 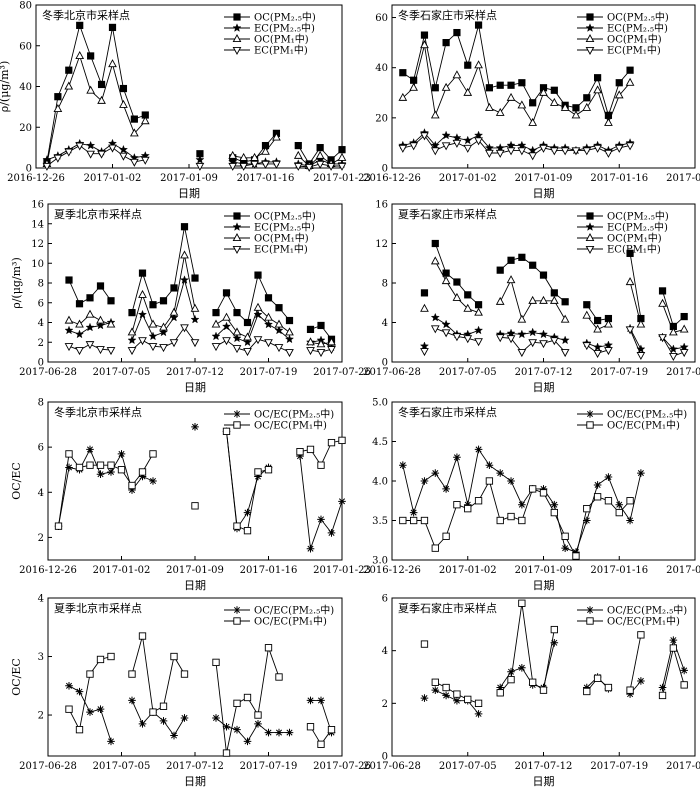 I want to click on x-tick-label: 2017-07-26, so click(x=342, y=372).